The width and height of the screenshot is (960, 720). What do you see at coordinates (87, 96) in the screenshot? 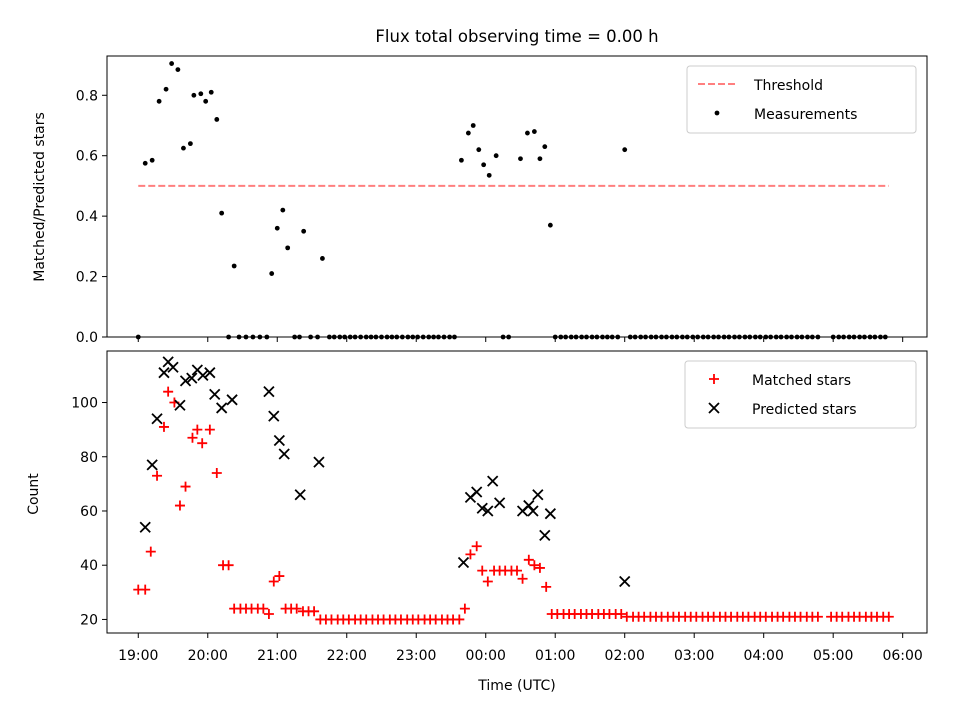
I see `y-tick-label: 0.8` at bounding box center [87, 96].